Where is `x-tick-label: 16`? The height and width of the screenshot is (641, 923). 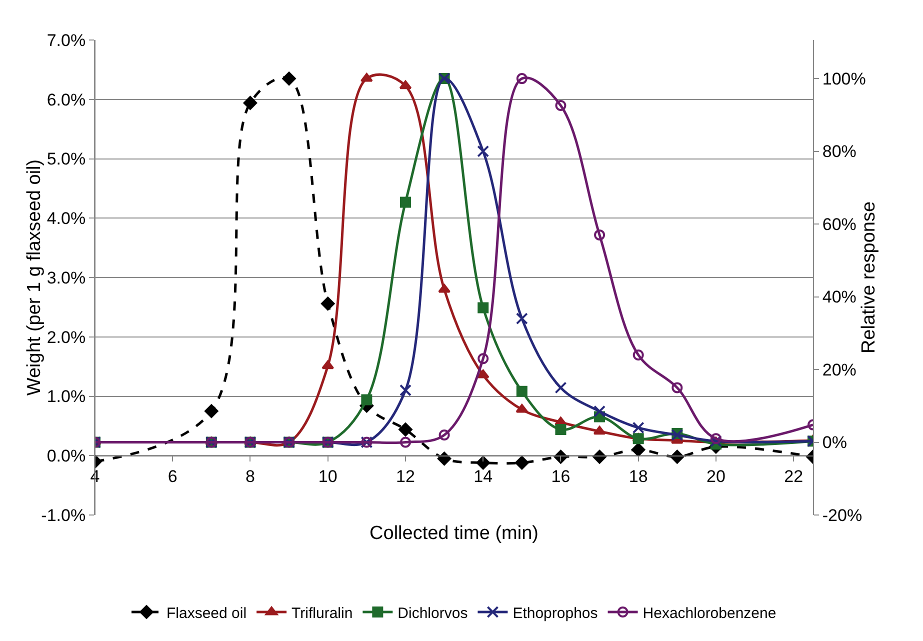
x-tick-label: 16 is located at coordinates (560, 476).